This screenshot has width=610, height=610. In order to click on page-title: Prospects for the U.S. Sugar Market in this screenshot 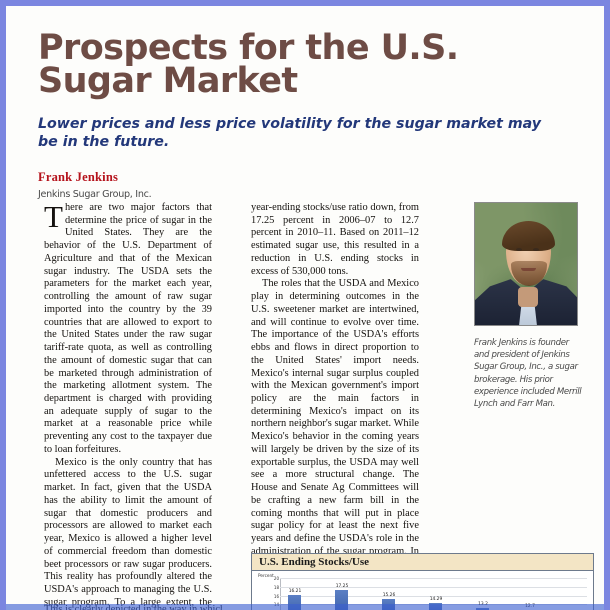, I will do `click(248, 65)`.